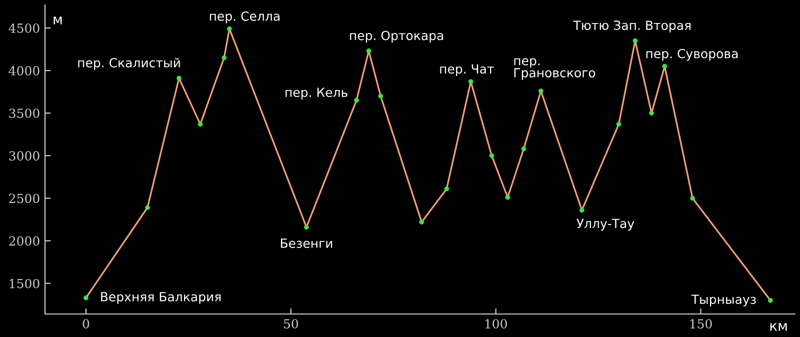 The height and width of the screenshot is (337, 800). Describe the element at coordinates (24, 71) in the screenshot. I see `y-tick-label: 4000` at that location.